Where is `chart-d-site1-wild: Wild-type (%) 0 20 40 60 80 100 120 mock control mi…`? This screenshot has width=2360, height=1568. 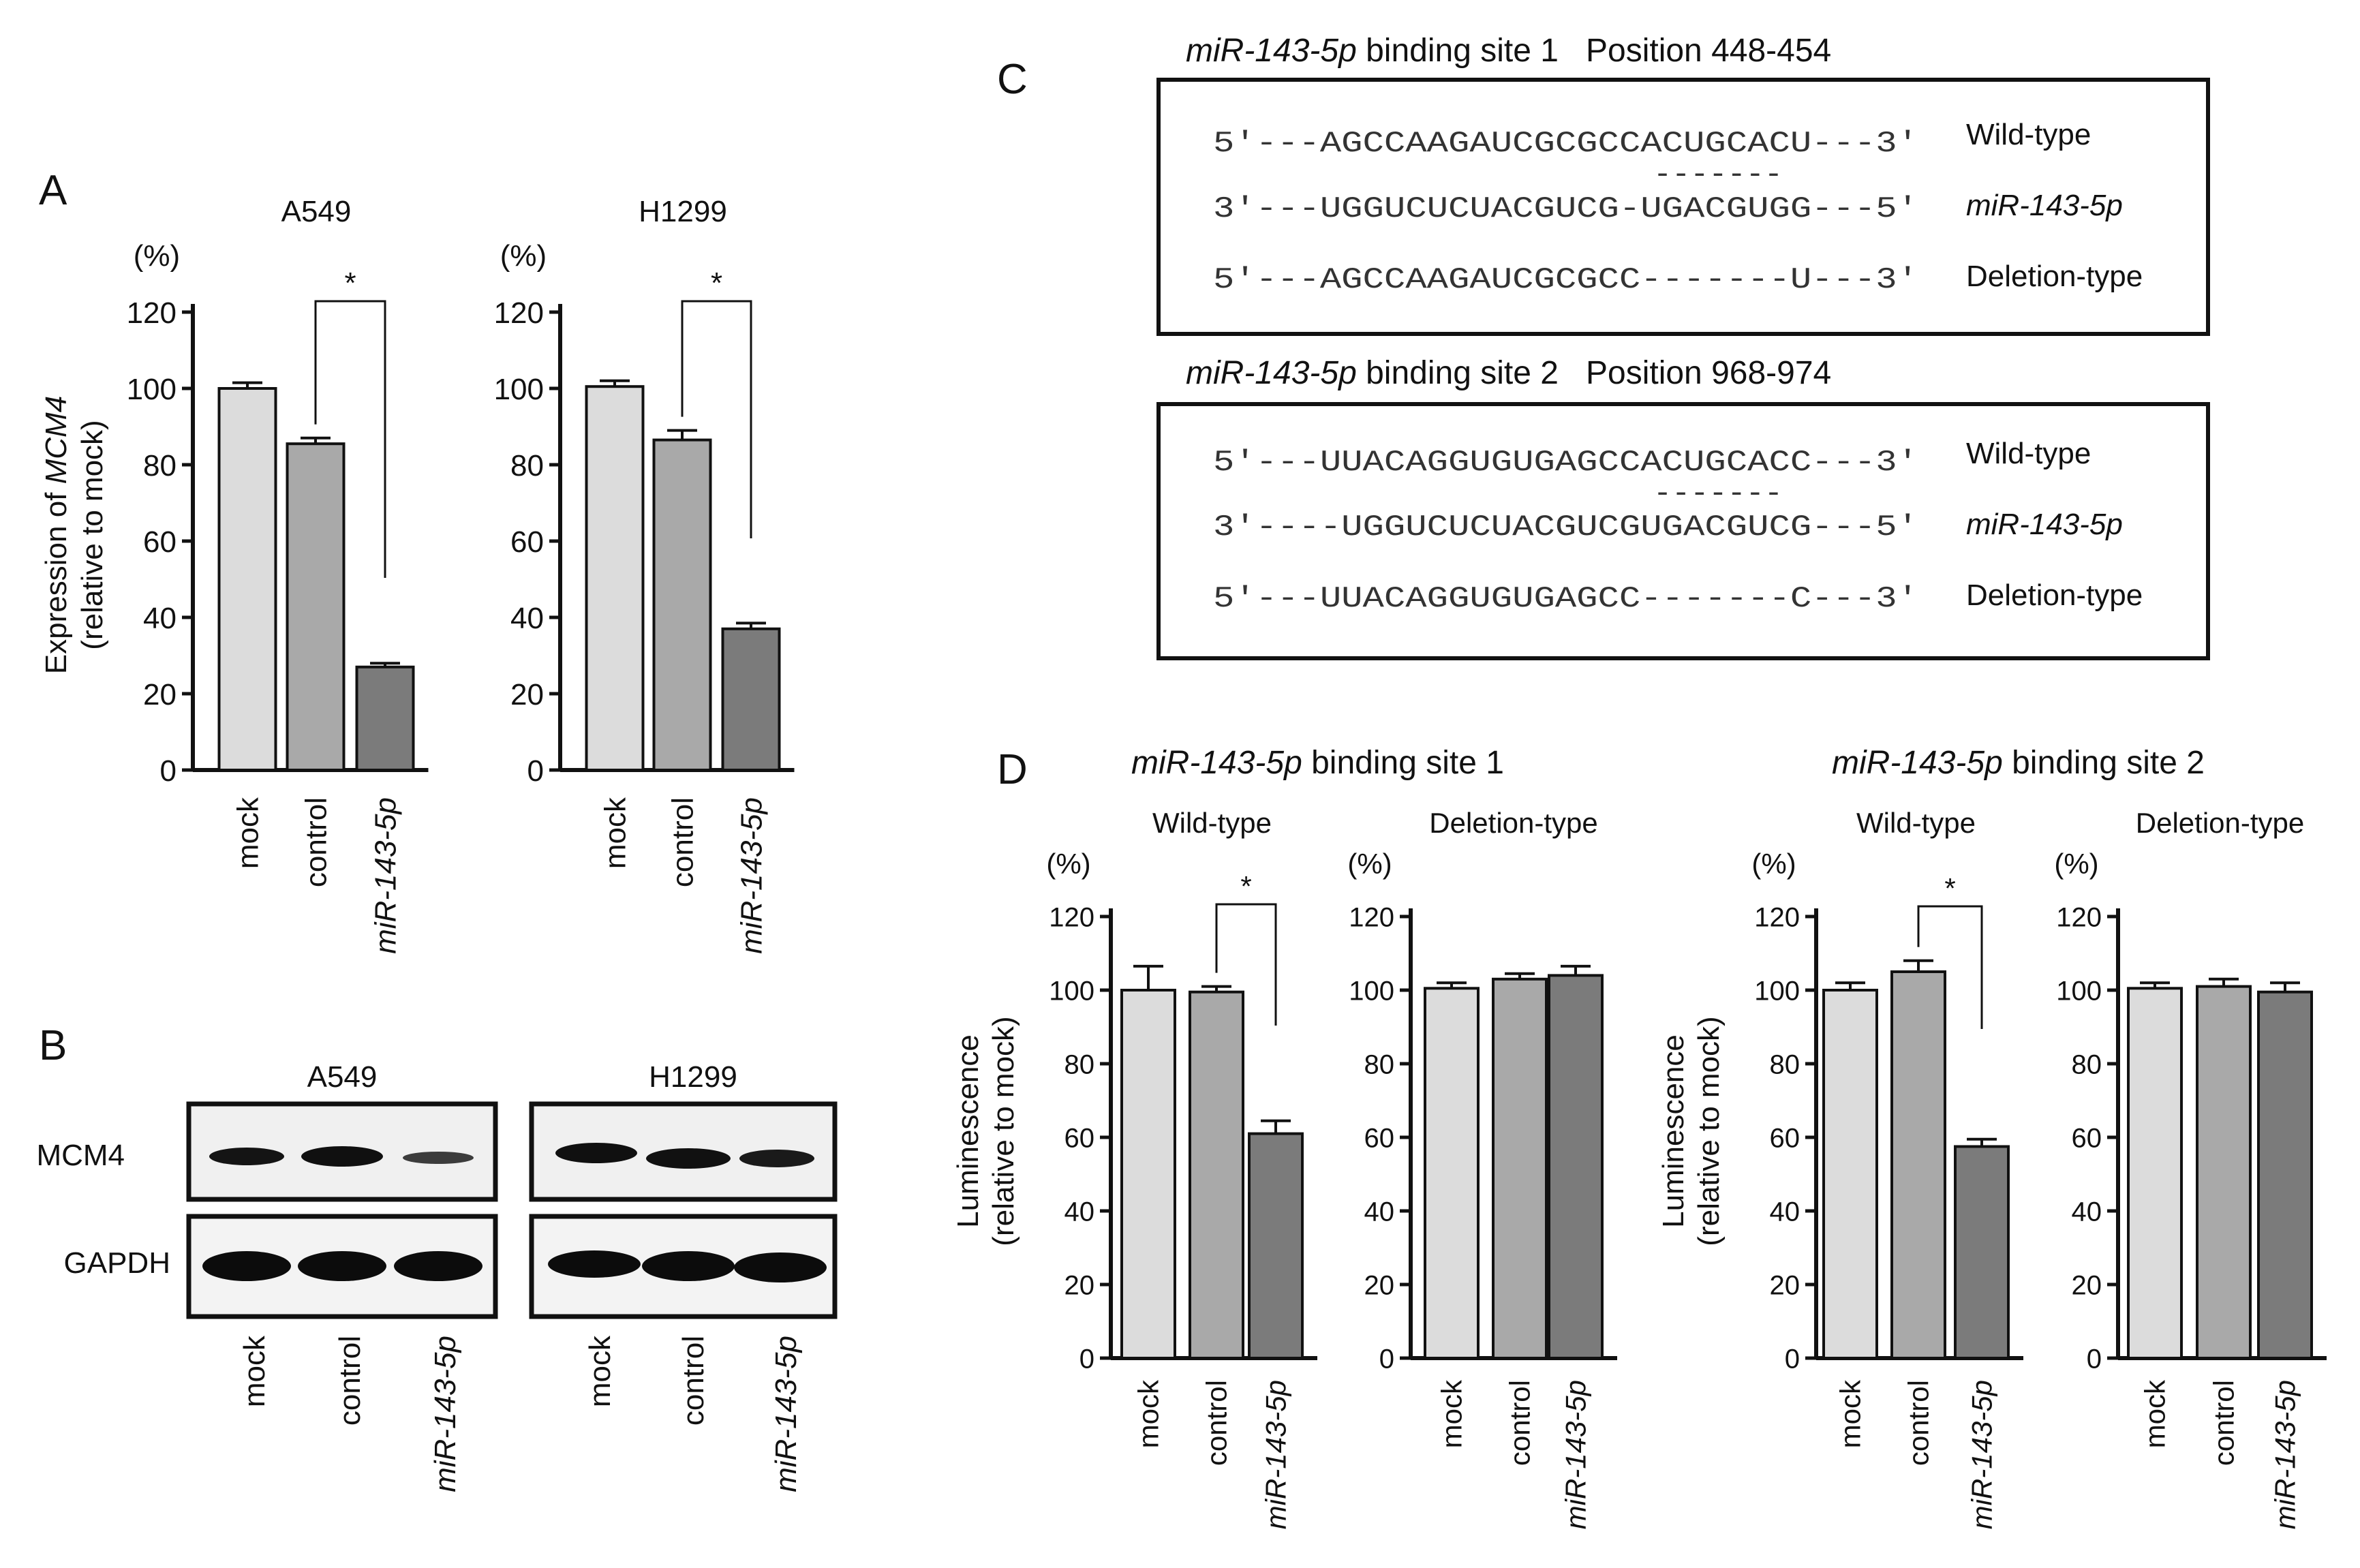
chart-d-site1-wild: Wild-type (%) 0 20 40 60 80 100 120 mock control mi… is located at coordinates (1181, 1168).